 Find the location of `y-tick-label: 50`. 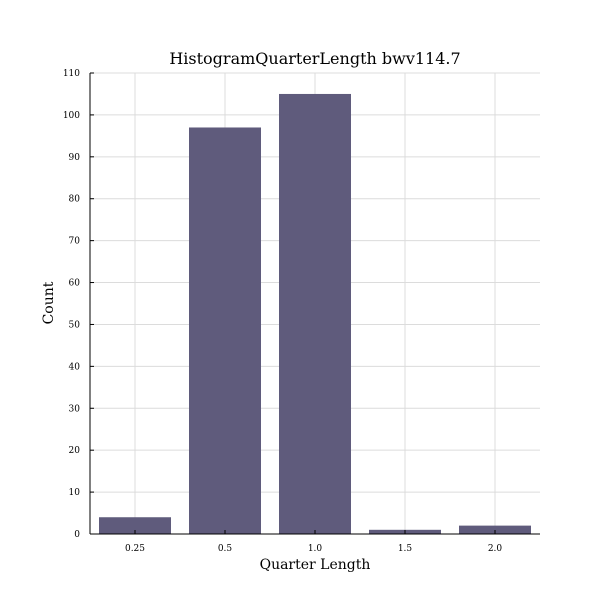

y-tick-label: 50 is located at coordinates (75, 325).